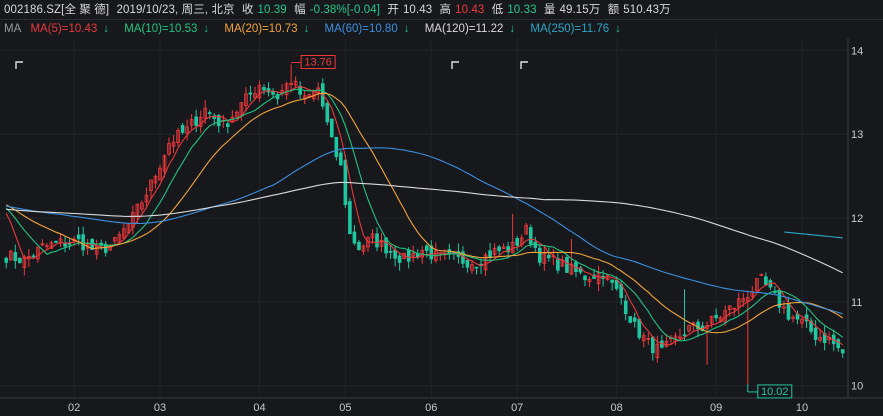 This screenshot has width=883, height=416. What do you see at coordinates (431, 408) in the screenshot?
I see `x-tick-label: 06` at bounding box center [431, 408].